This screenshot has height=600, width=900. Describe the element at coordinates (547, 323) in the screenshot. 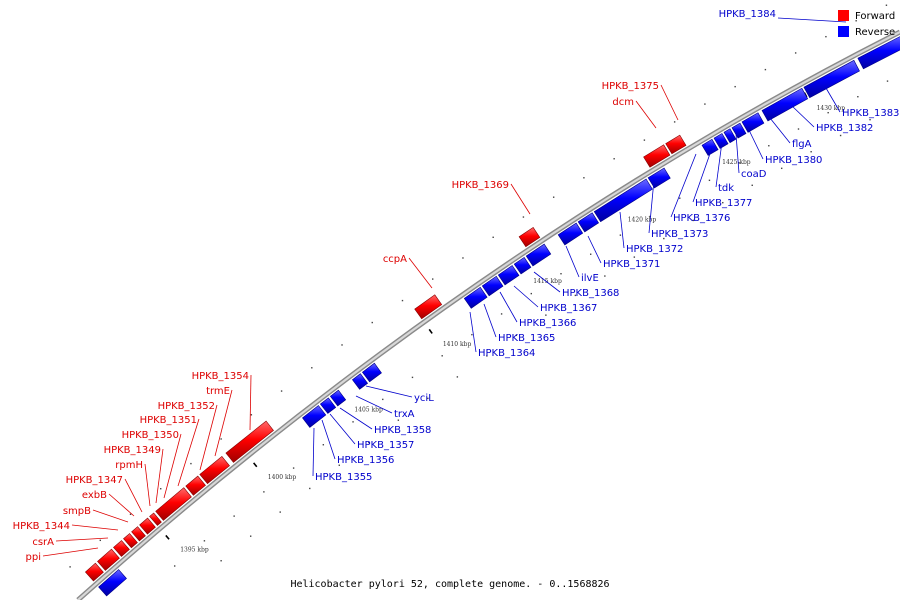

I see `gene-label: HPKB_1366` at that location.